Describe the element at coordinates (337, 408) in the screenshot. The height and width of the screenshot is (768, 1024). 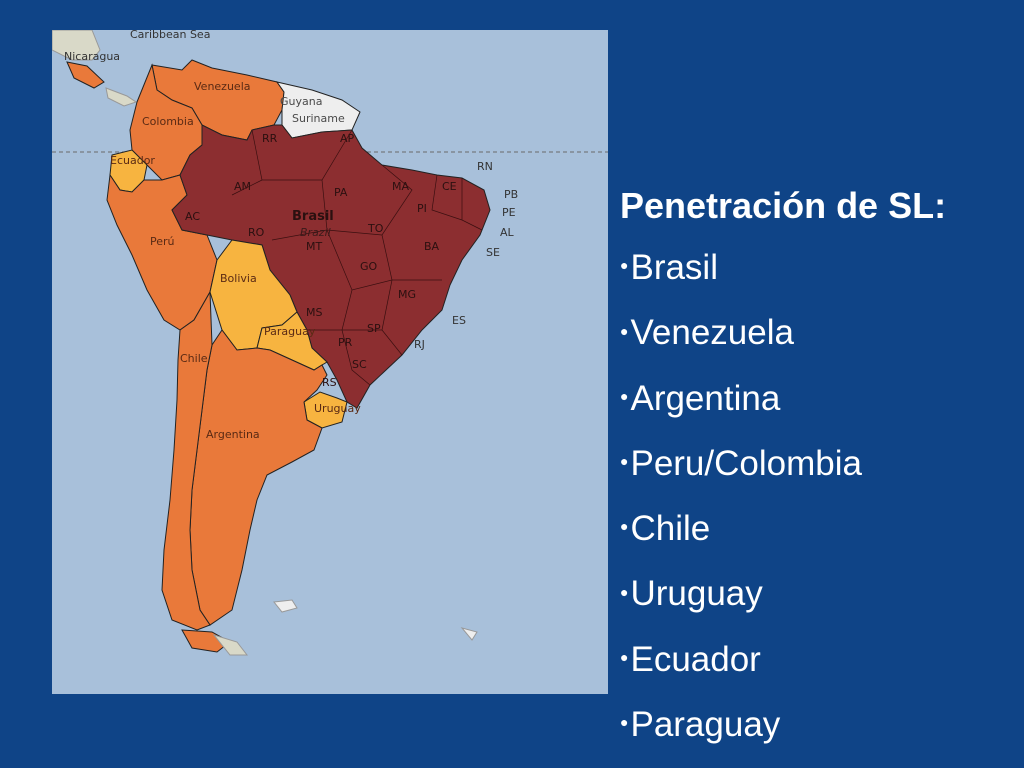
I see `uruguay-label: Uruguay` at that location.